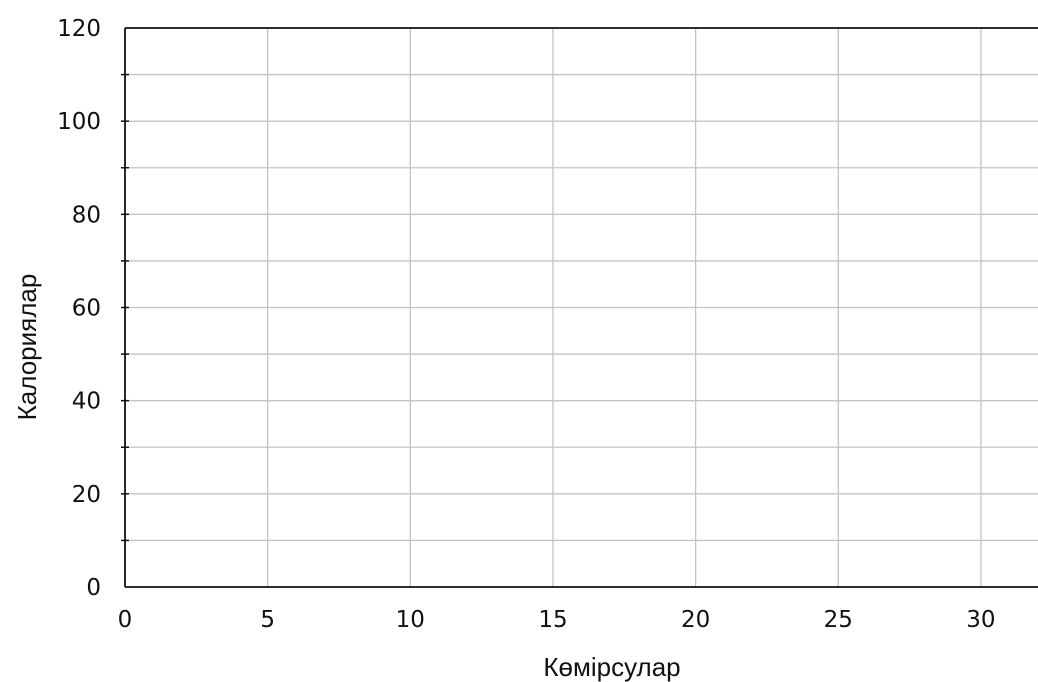 The width and height of the screenshot is (1038, 682). I want to click on y-axis-title: Калориялар, so click(27, 347).